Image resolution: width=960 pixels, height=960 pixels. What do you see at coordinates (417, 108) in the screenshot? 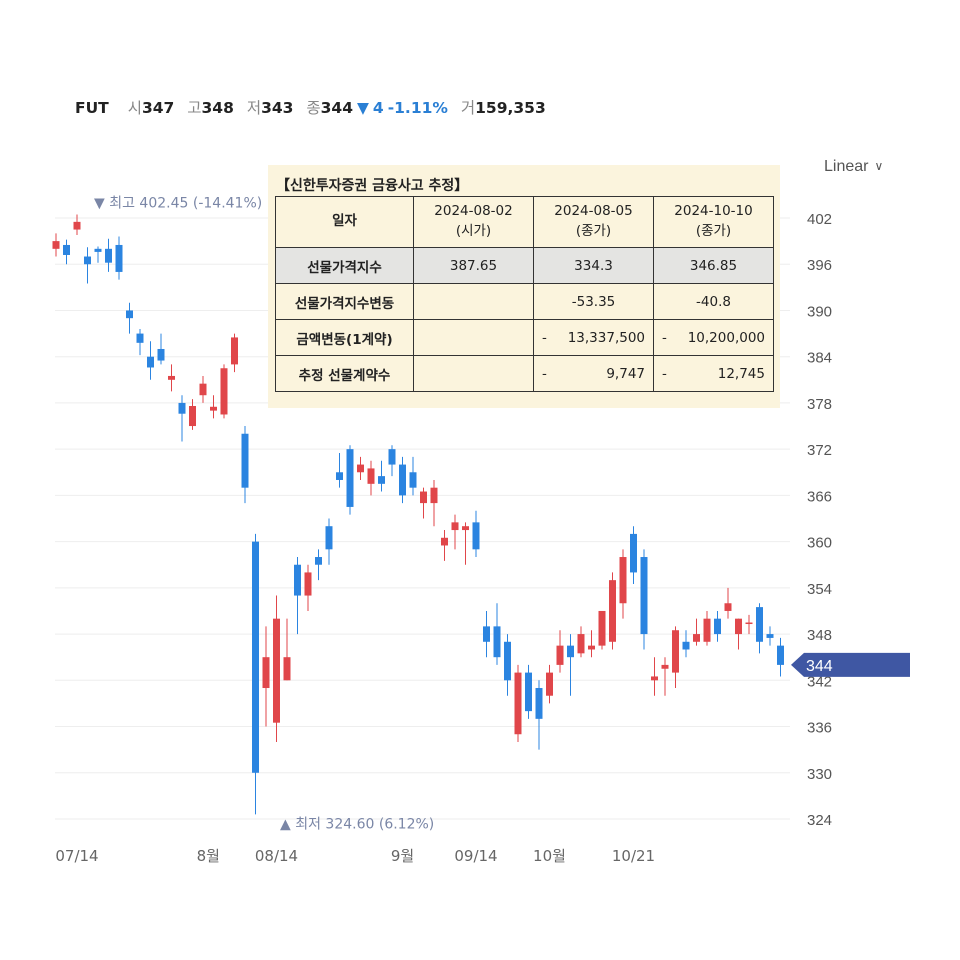
I see `change-percent: -1.11%` at bounding box center [417, 108].